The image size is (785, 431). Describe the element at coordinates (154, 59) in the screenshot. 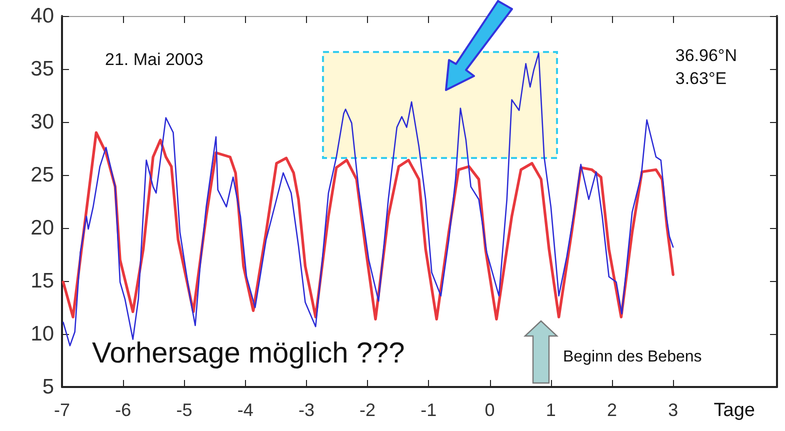

I see `annotation: 21. Mai 2003` at that location.